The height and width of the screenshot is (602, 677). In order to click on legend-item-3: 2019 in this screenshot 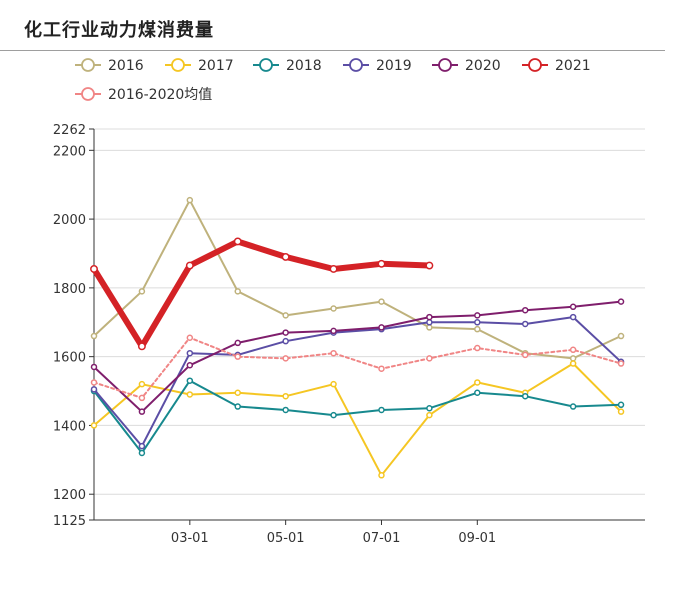, I will do `click(377, 66)`.